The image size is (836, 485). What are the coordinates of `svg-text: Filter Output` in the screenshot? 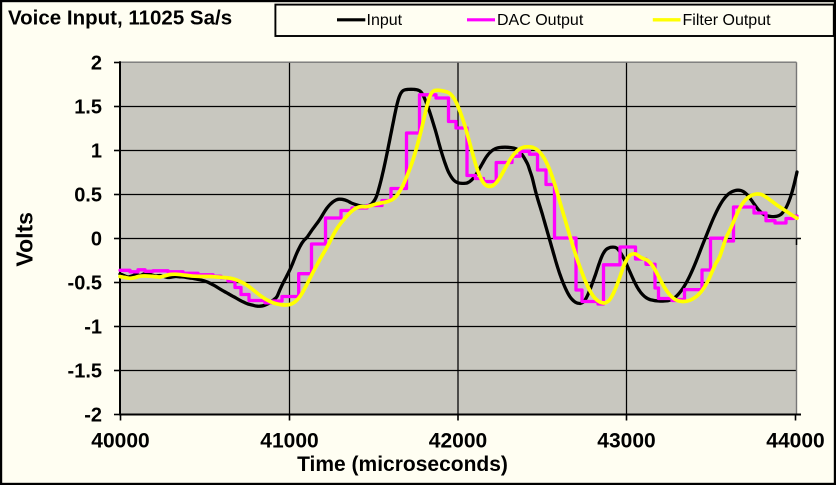 It's located at (727, 20).